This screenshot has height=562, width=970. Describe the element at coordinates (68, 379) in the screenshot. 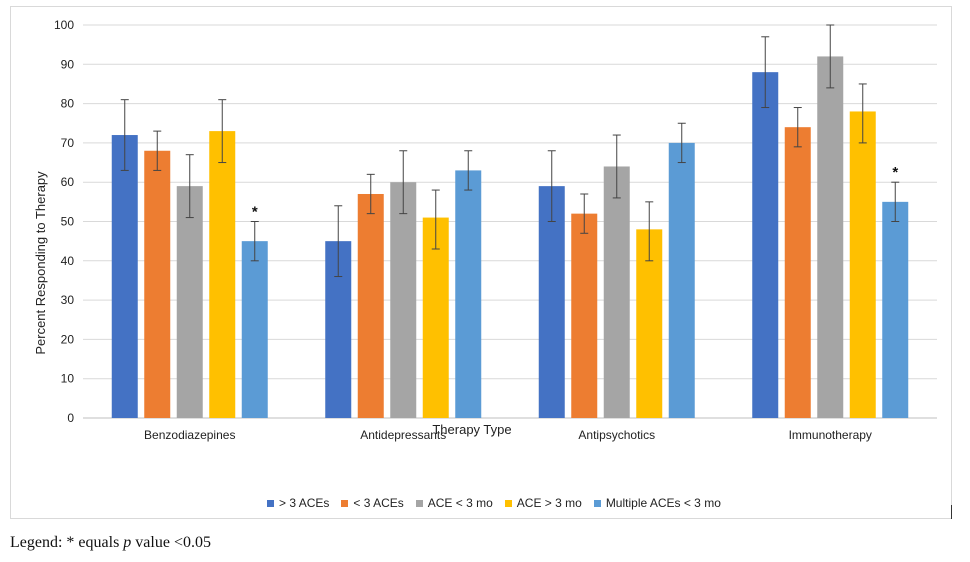

I see `y-tick-label: 10` at that location.